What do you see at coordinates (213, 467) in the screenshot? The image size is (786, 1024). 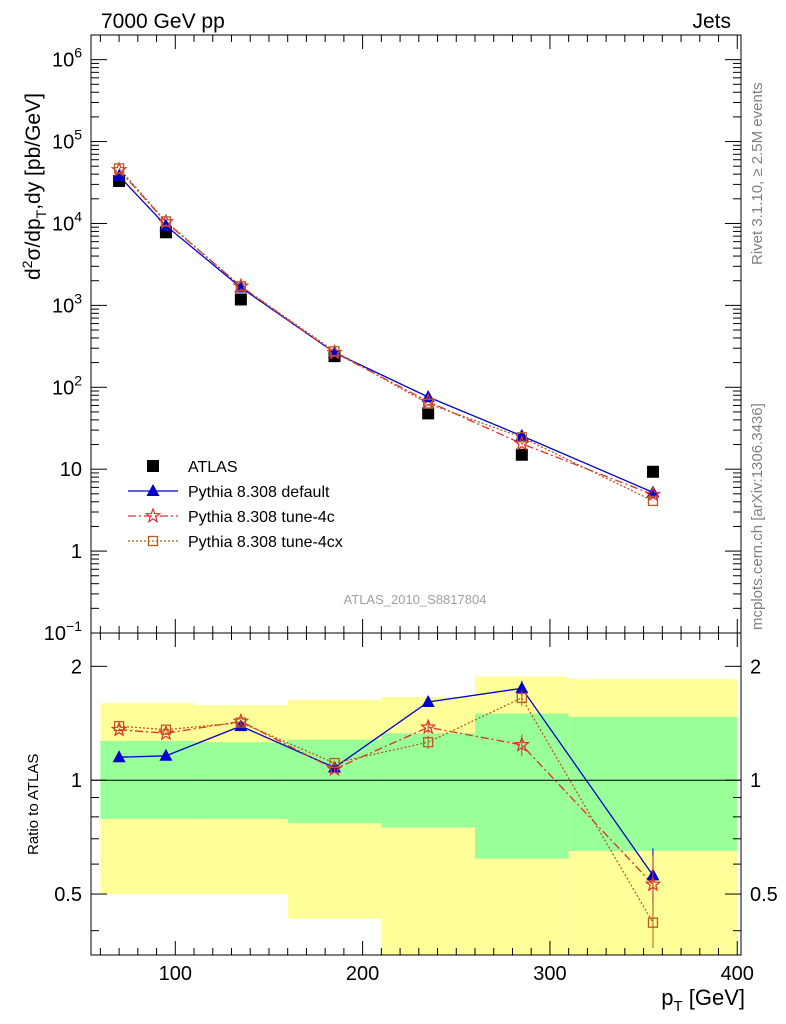 I see `legend-label-atlas: ATLAS` at bounding box center [213, 467].